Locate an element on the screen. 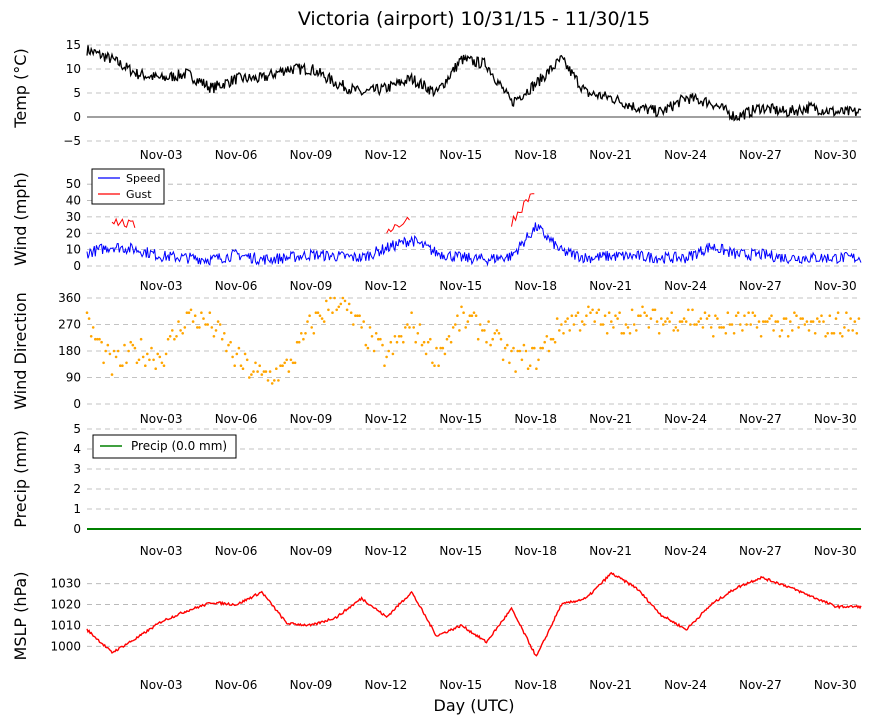  precip-axis-label: Precip (mm) is located at coordinates (20, 479).